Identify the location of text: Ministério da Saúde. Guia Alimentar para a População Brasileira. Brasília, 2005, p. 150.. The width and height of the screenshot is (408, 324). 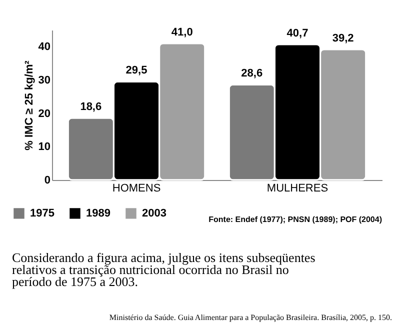
(250, 317).